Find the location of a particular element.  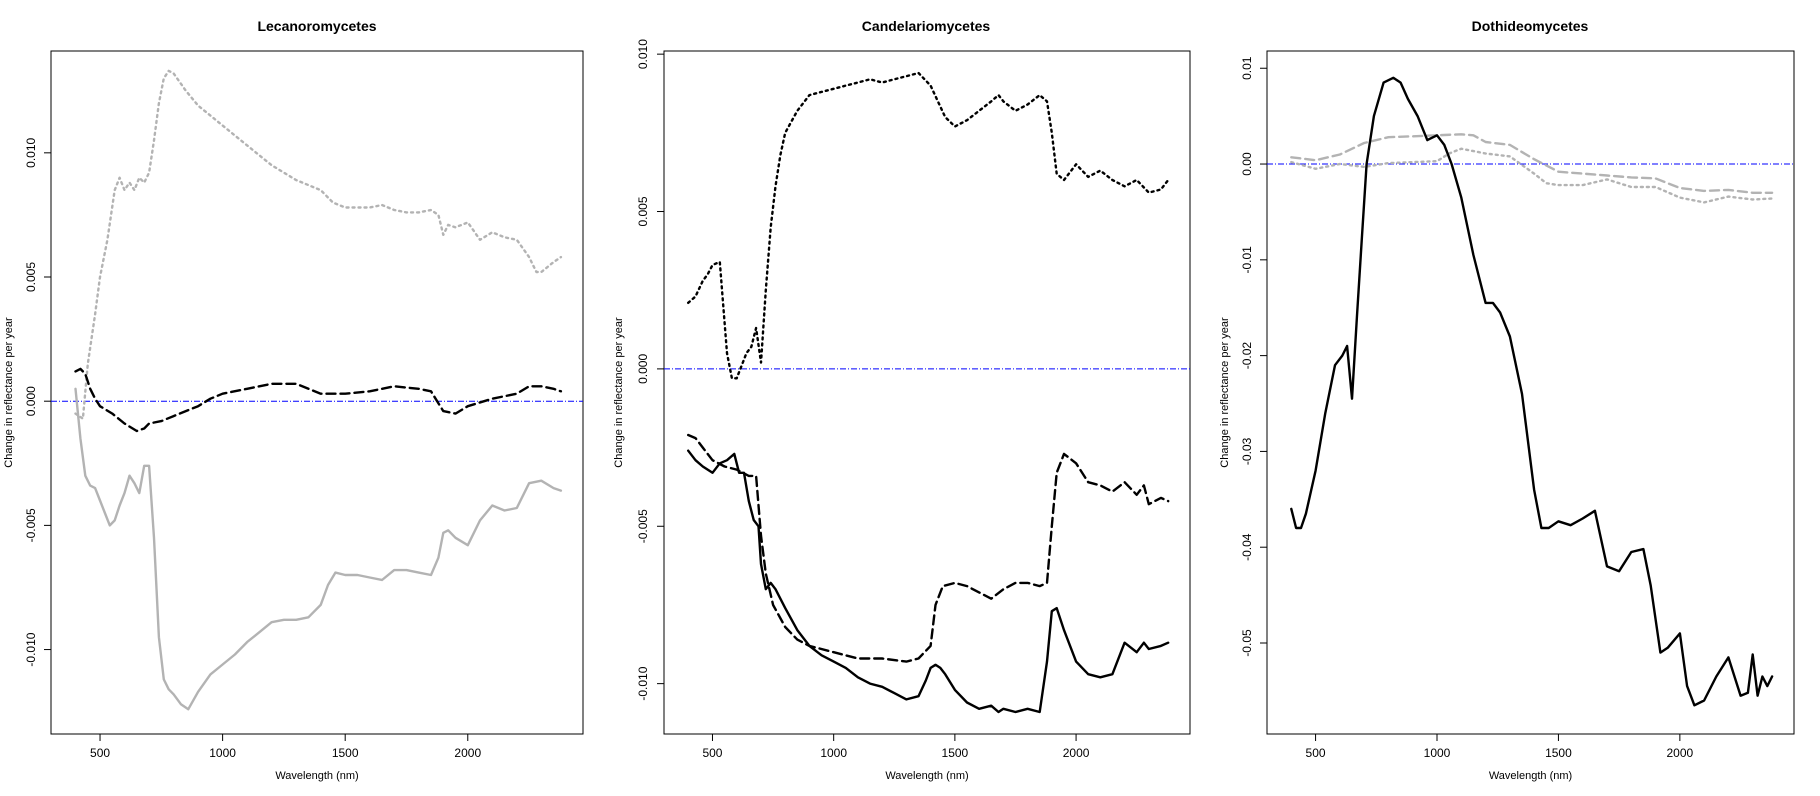

y-tick-label: -0.04 is located at coordinates (1247, 547).